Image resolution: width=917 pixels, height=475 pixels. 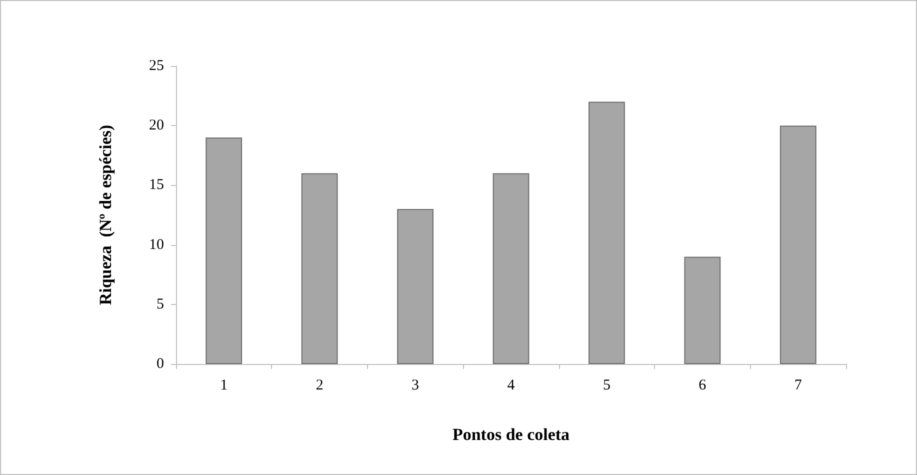 I want to click on x-axis-title: Pontos de coleta, so click(x=511, y=434).